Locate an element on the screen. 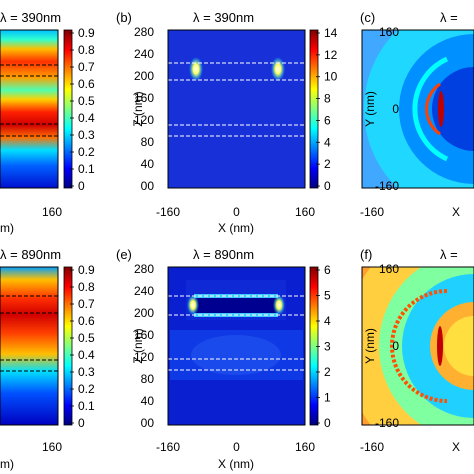 Image resolution: width=474 pixels, height=474 pixels. colorbar-tick-label: 0.8 is located at coordinates (86, 287).